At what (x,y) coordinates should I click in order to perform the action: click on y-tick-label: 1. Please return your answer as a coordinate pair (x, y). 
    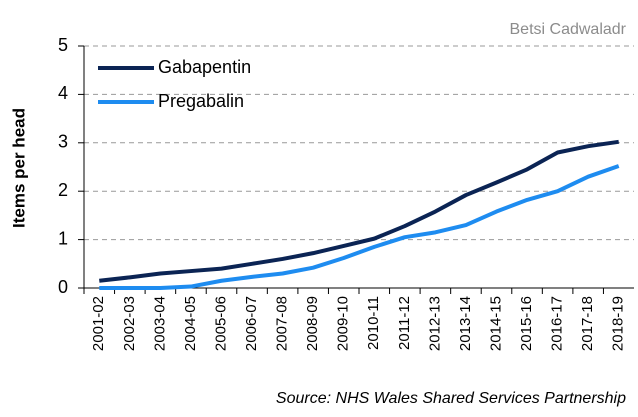
    Looking at the image, I should click on (63, 238).